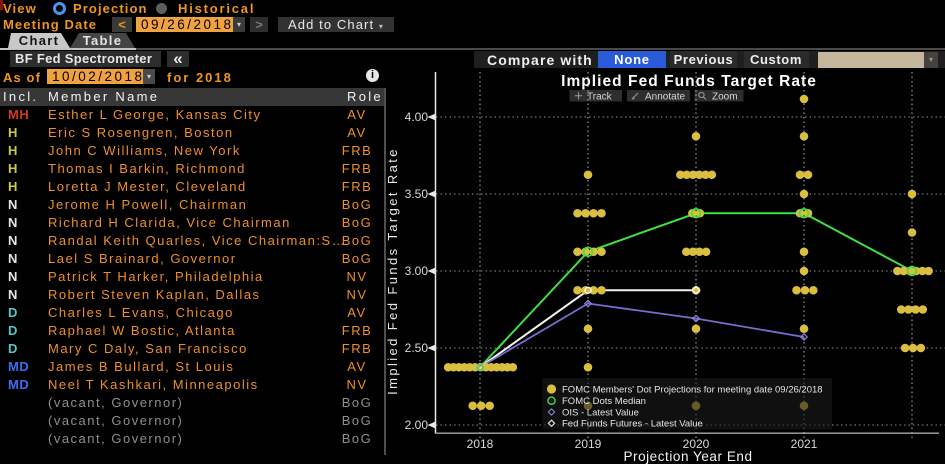  What do you see at coordinates (804, 444) in the screenshot?
I see `svg-text: 2021` at bounding box center [804, 444].